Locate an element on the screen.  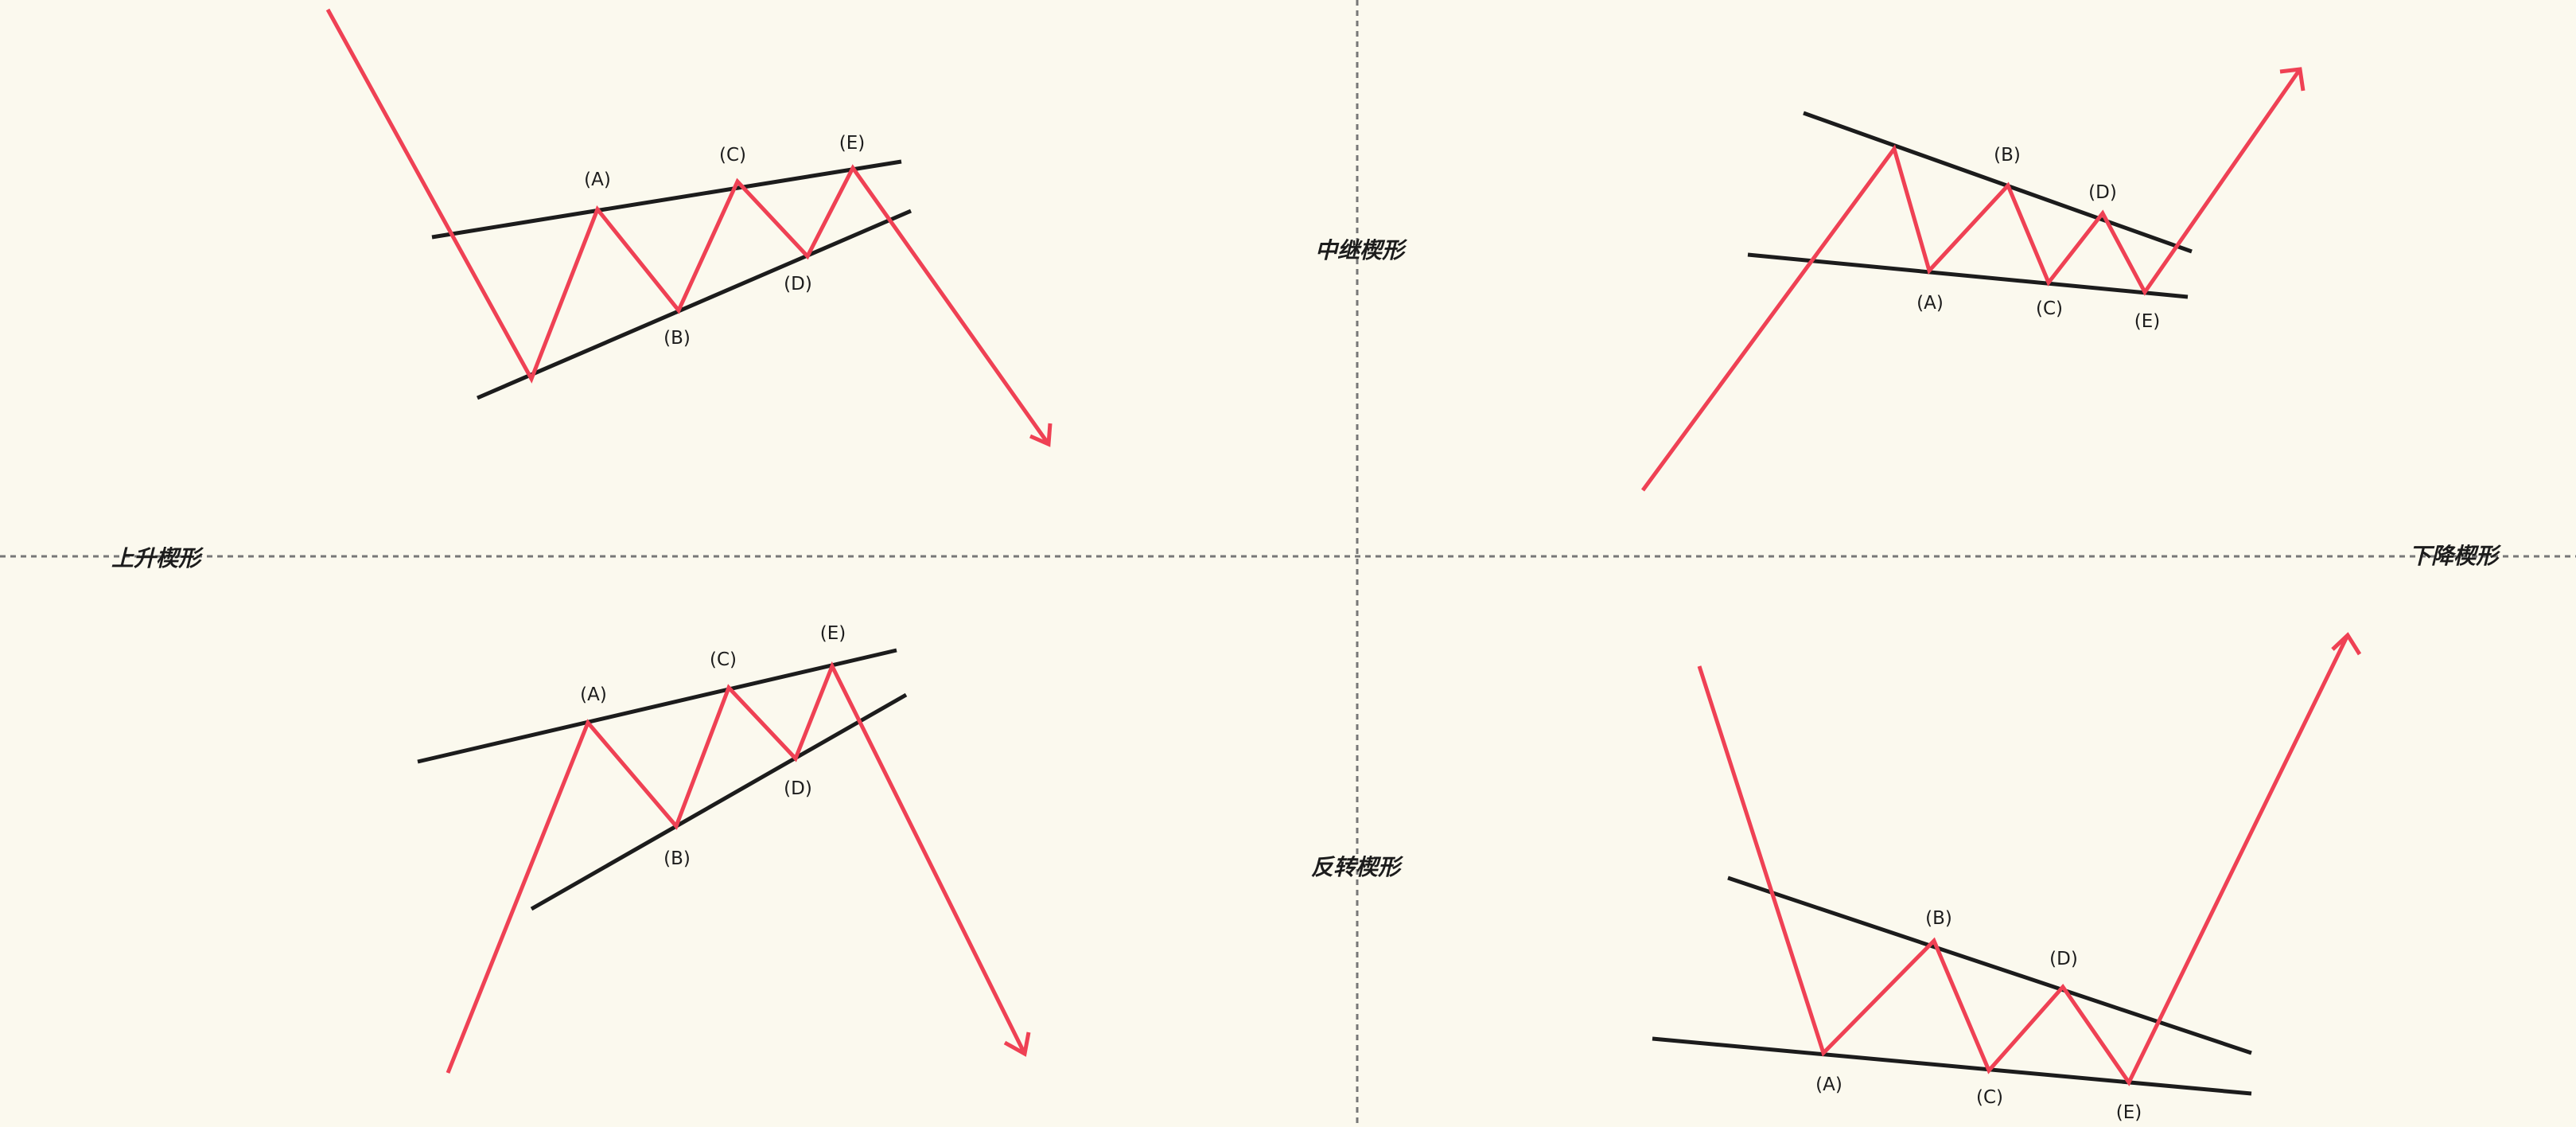
rising-reversal-pattern: (A) (B) (C) (D) (E) is located at coordinates (724, 848).